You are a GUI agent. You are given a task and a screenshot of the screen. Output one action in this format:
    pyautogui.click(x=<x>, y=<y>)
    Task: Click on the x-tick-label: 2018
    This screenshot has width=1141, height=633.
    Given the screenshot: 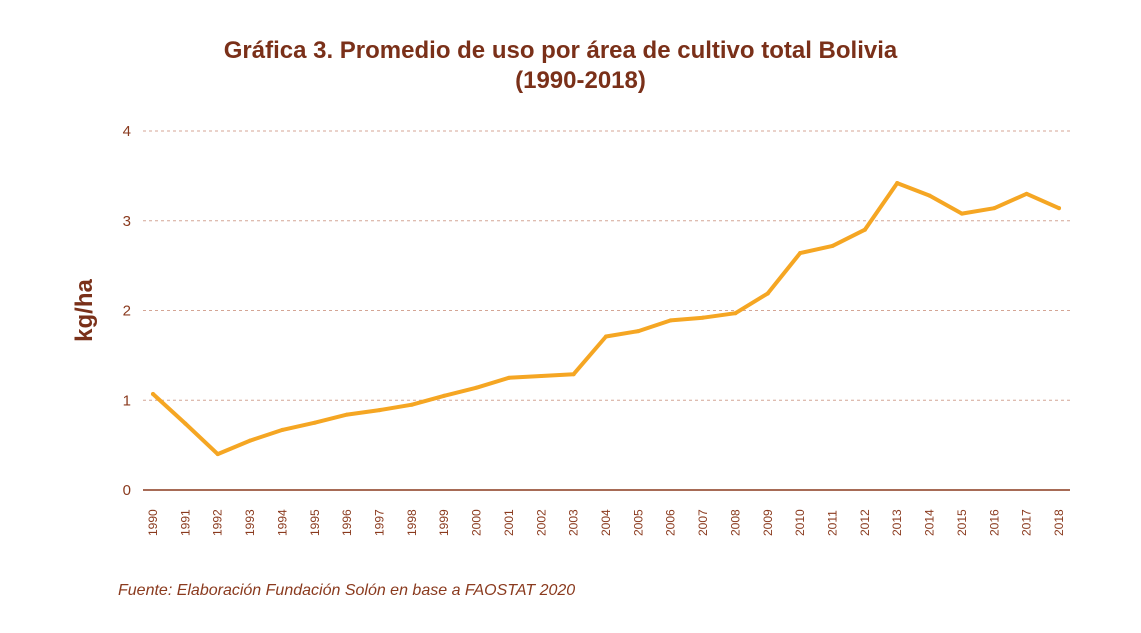 What is the action you would take?
    pyautogui.click(x=1059, y=522)
    